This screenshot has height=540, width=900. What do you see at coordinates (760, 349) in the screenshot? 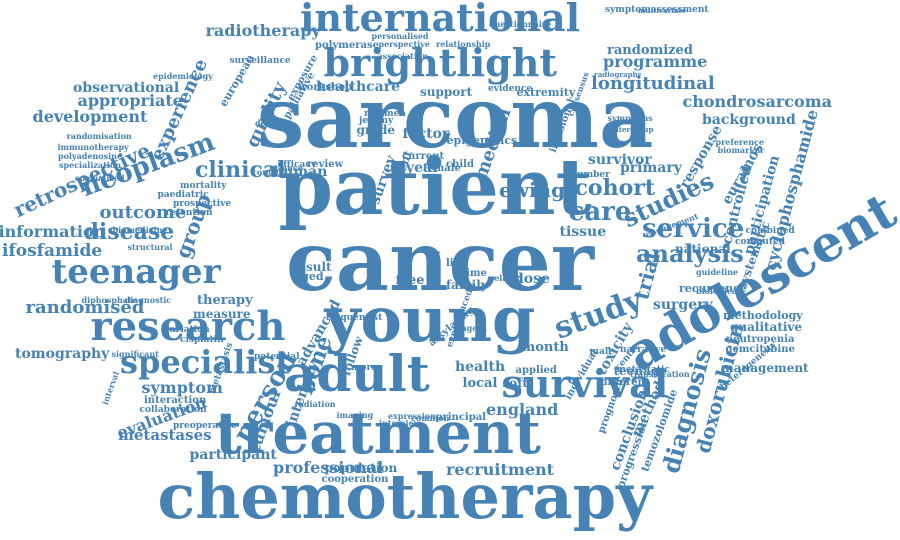
I see `cloud-word: gemcitabine` at bounding box center [760, 349].